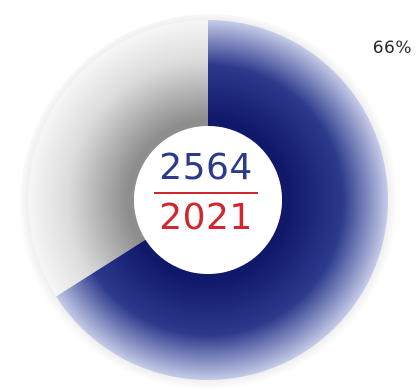  What do you see at coordinates (392, 48) in the screenshot?
I see `slice-value-label: 66%` at bounding box center [392, 48].